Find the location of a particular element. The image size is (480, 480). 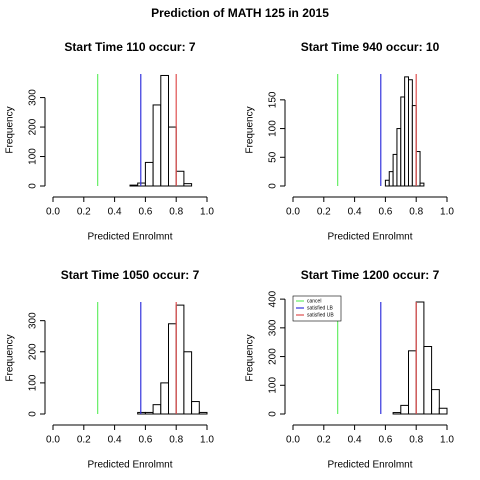

y-tick-label: 50 is located at coordinates (273, 157).